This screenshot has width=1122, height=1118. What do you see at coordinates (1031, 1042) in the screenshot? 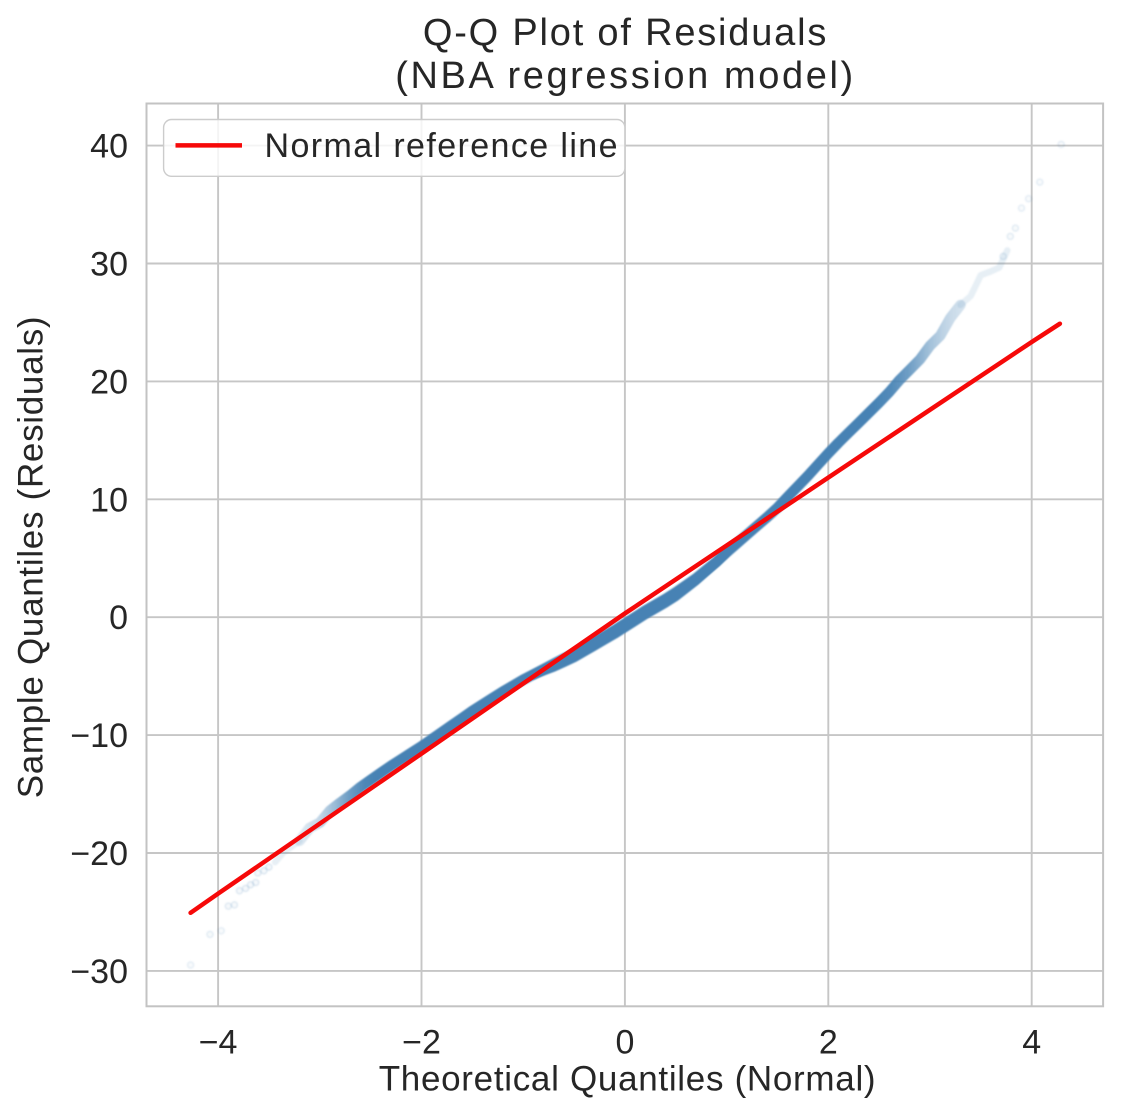
I see `svg-text: 4` at bounding box center [1031, 1042].